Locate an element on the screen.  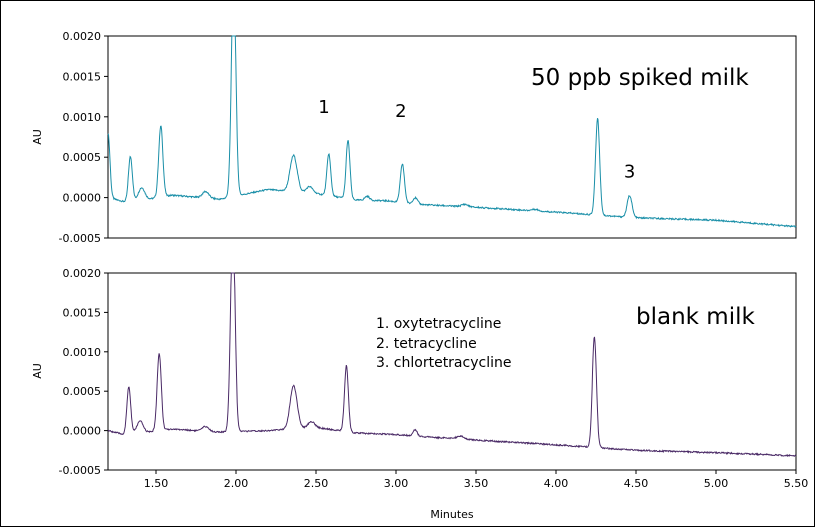
x-tick-label: 3.00 is located at coordinates (396, 483).